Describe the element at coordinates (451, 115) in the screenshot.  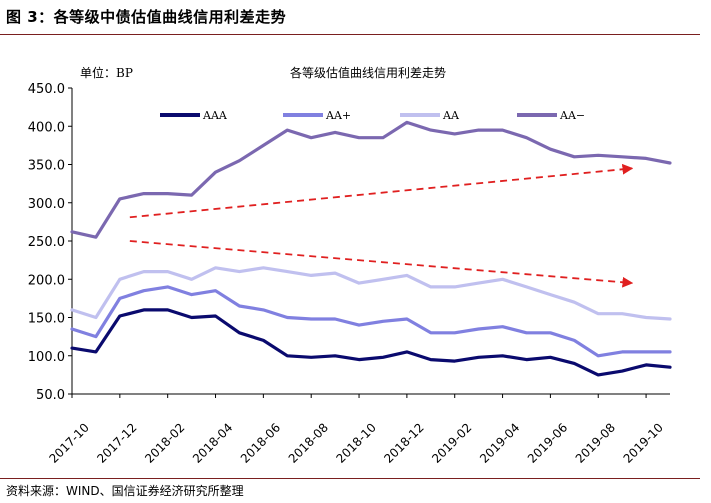
I see `legend-label: AA` at that location.